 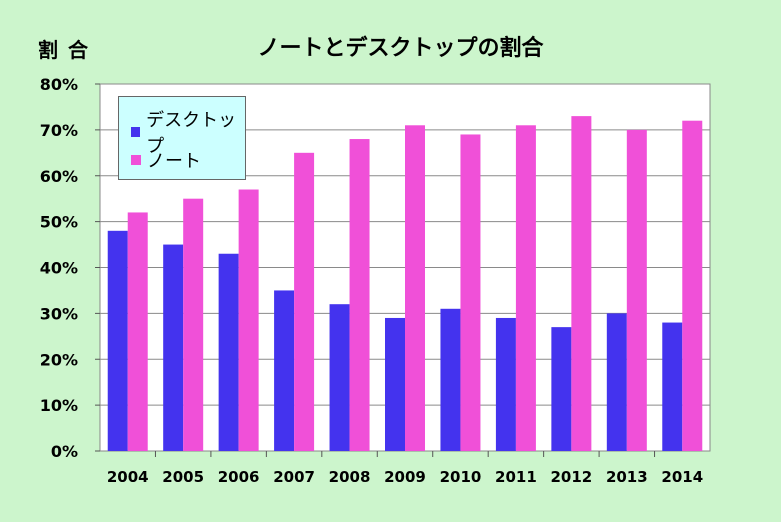 What do you see at coordinates (239, 477) in the screenshot?
I see `x-tick-label: 2006` at bounding box center [239, 477].